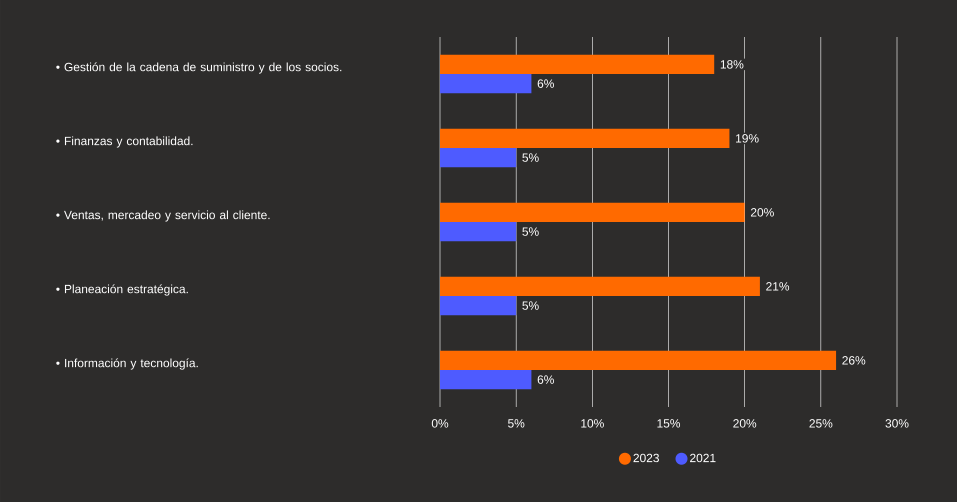 The width and height of the screenshot is (957, 502). What do you see at coordinates (127, 364) in the screenshot?
I see `y-tick-label: • Información y tecnología.` at bounding box center [127, 364].